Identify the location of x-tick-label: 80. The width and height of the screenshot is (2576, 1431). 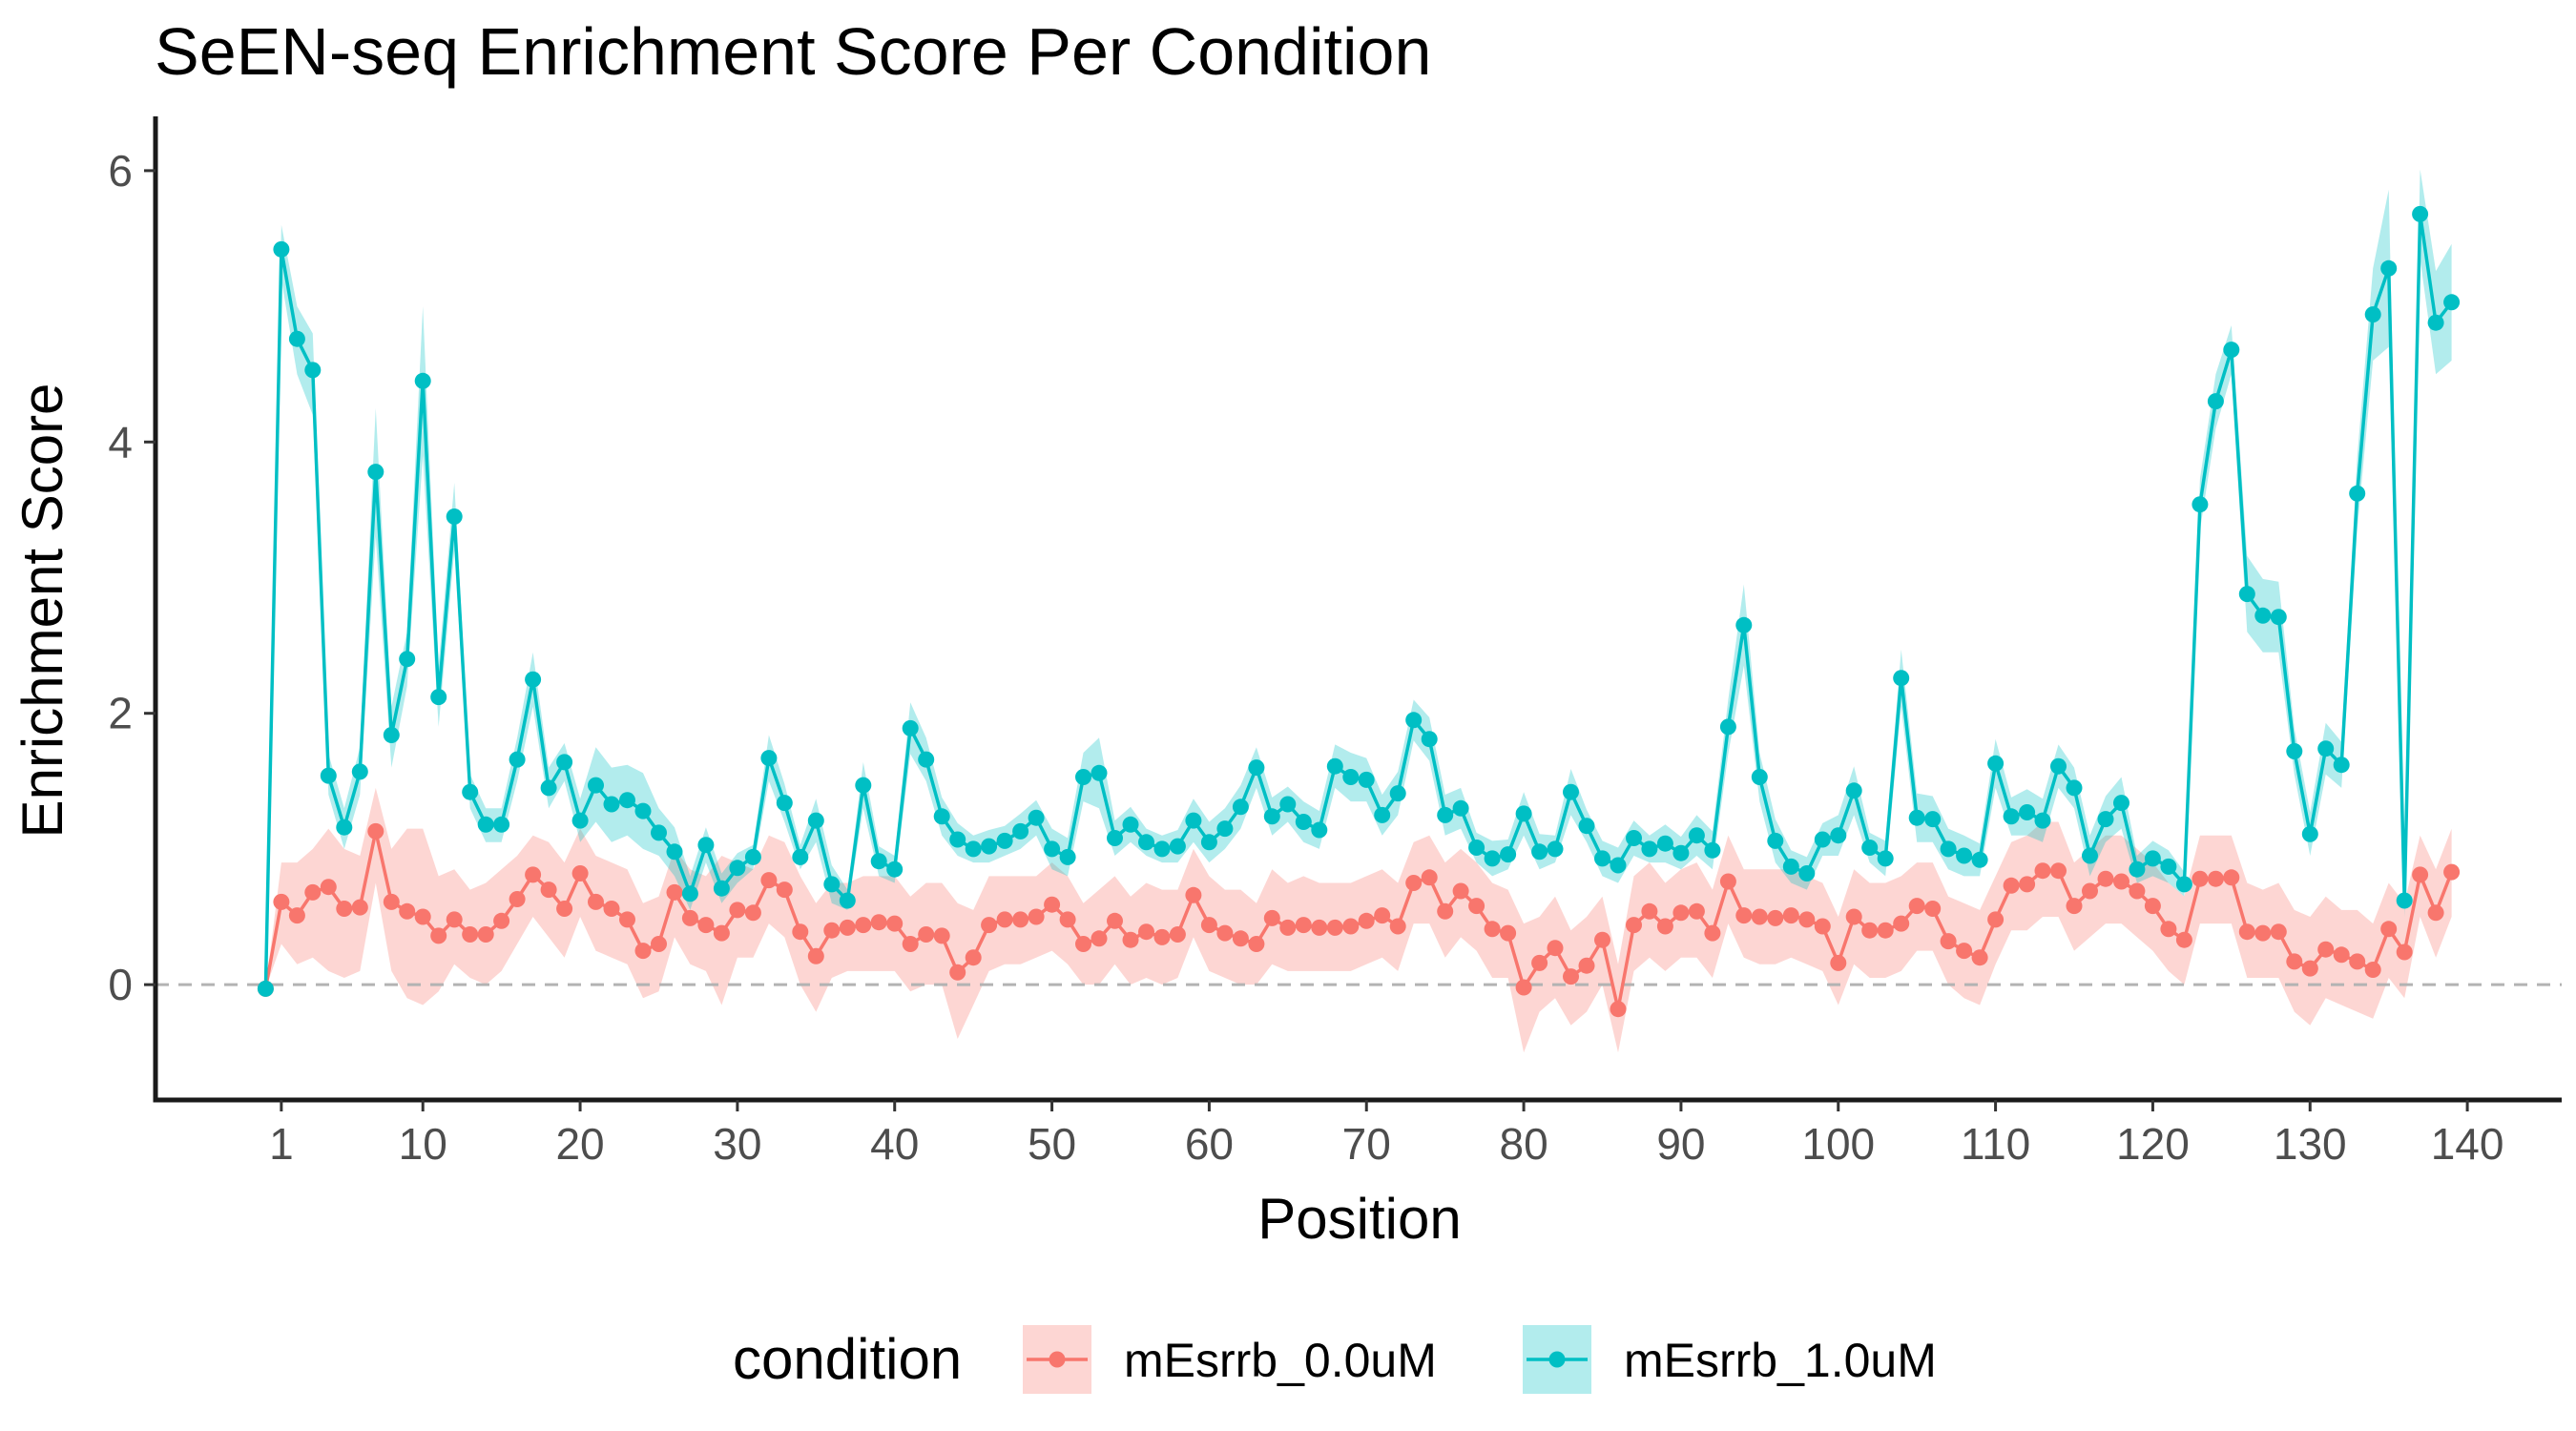
(1523, 1144).